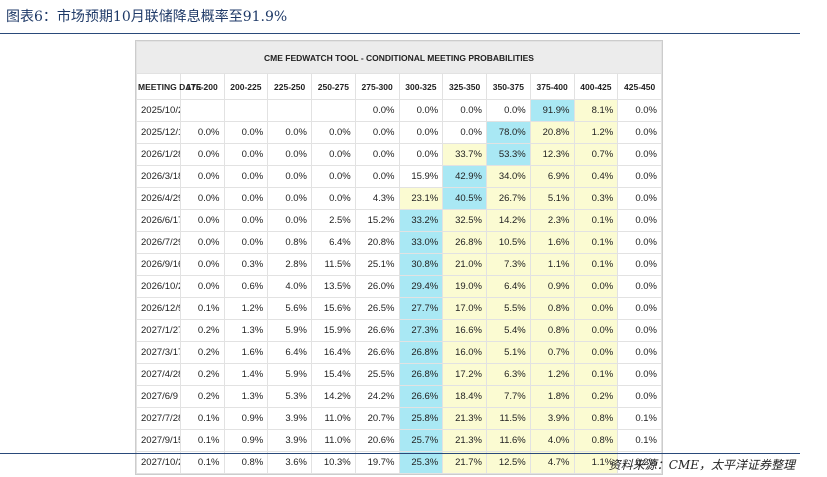 The height and width of the screenshot is (477, 827). What do you see at coordinates (158, 198) in the screenshot?
I see `meeting-date: 2026/4/29` at bounding box center [158, 198].